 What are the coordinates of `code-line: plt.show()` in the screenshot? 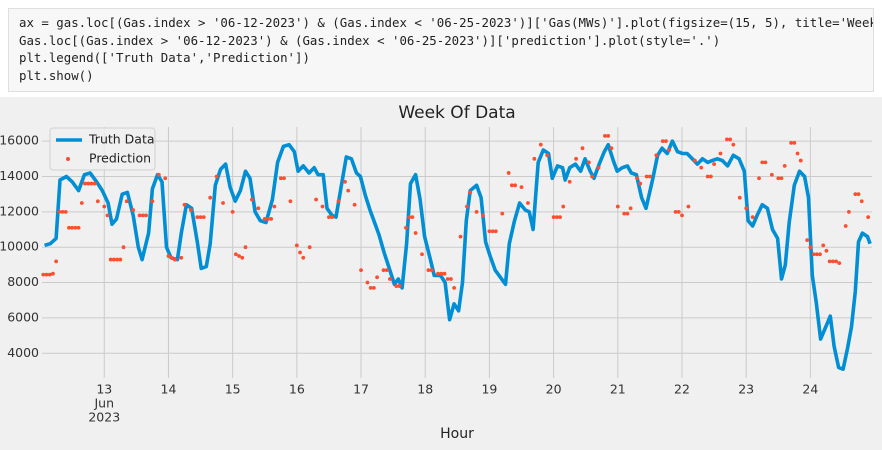 It's located at (56, 75).